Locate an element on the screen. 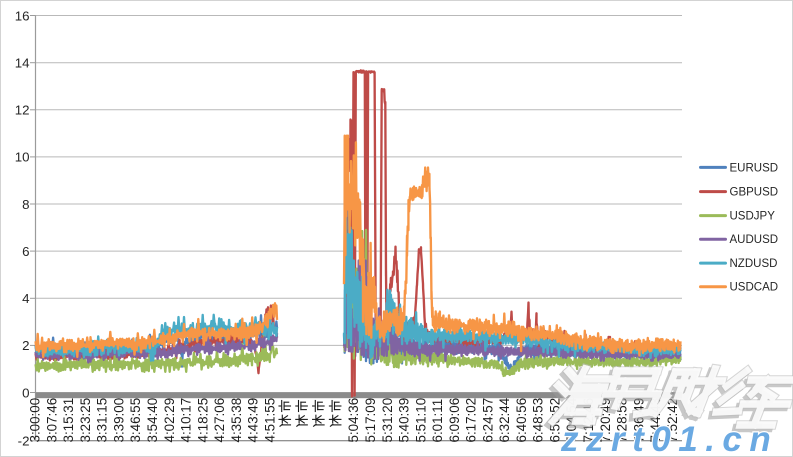  svg-text: 3:15:31 is located at coordinates (68, 420).